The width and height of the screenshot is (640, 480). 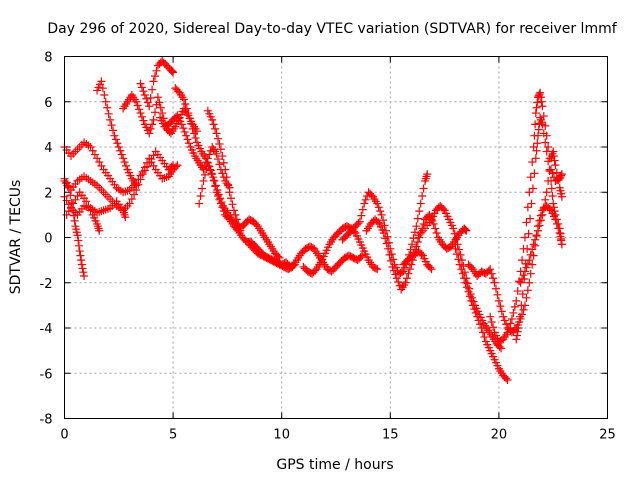 I want to click on y-tick-label: 8, so click(x=48, y=58).